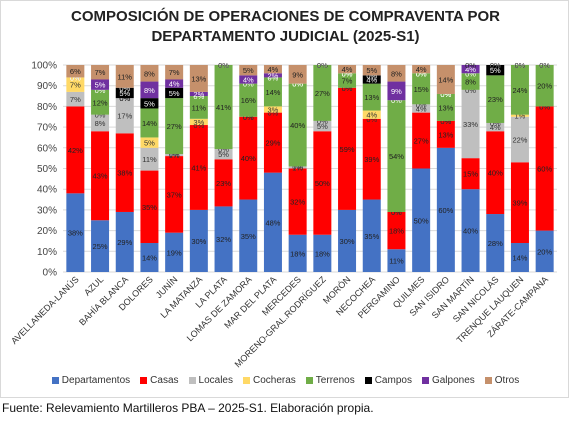  What do you see at coordinates (100, 102) in the screenshot?
I see `data-label: 12%` at bounding box center [100, 102].